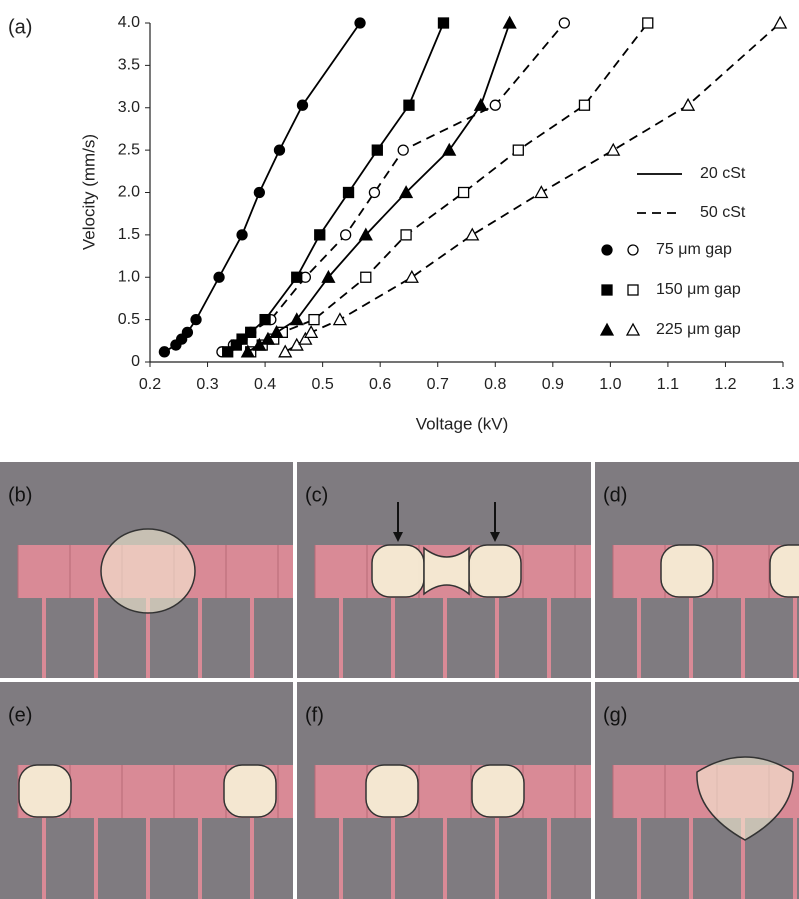  I want to click on x-tick-label: 1.3, so click(783, 384).